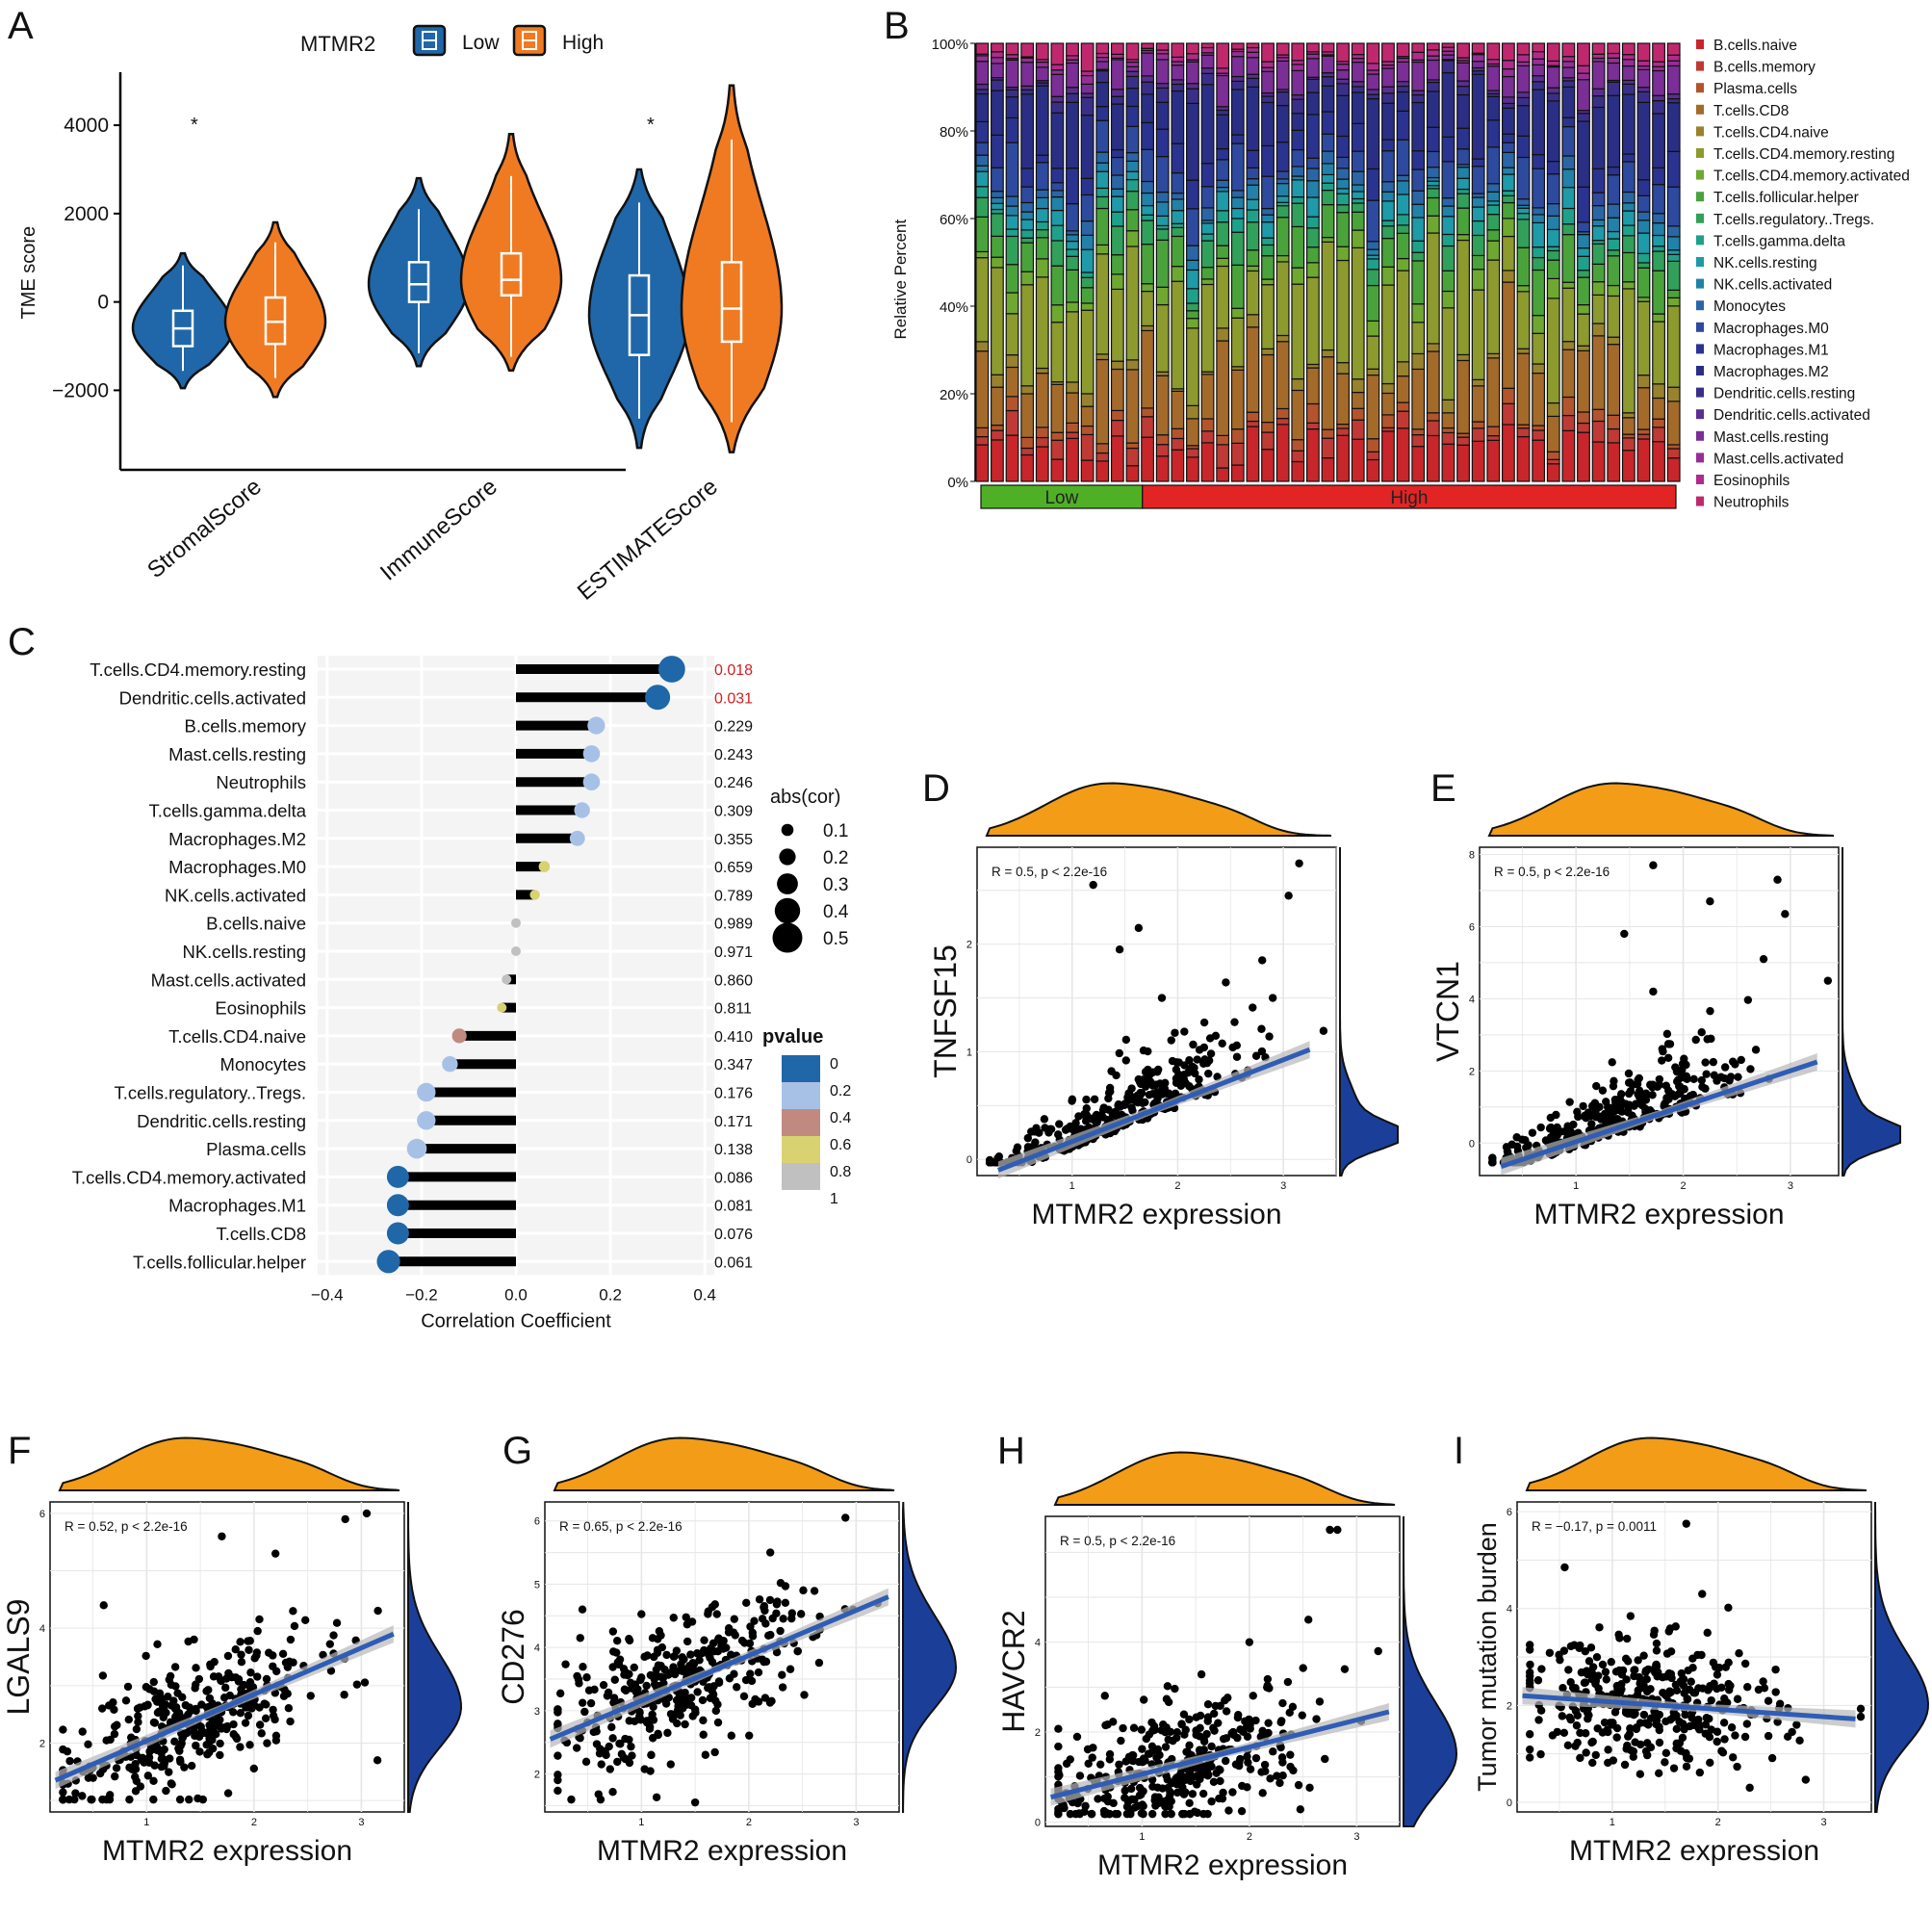 This screenshot has height=1914, width=1932. Describe the element at coordinates (788, 937) in the screenshot. I see `c-size-legend-dot` at that location.